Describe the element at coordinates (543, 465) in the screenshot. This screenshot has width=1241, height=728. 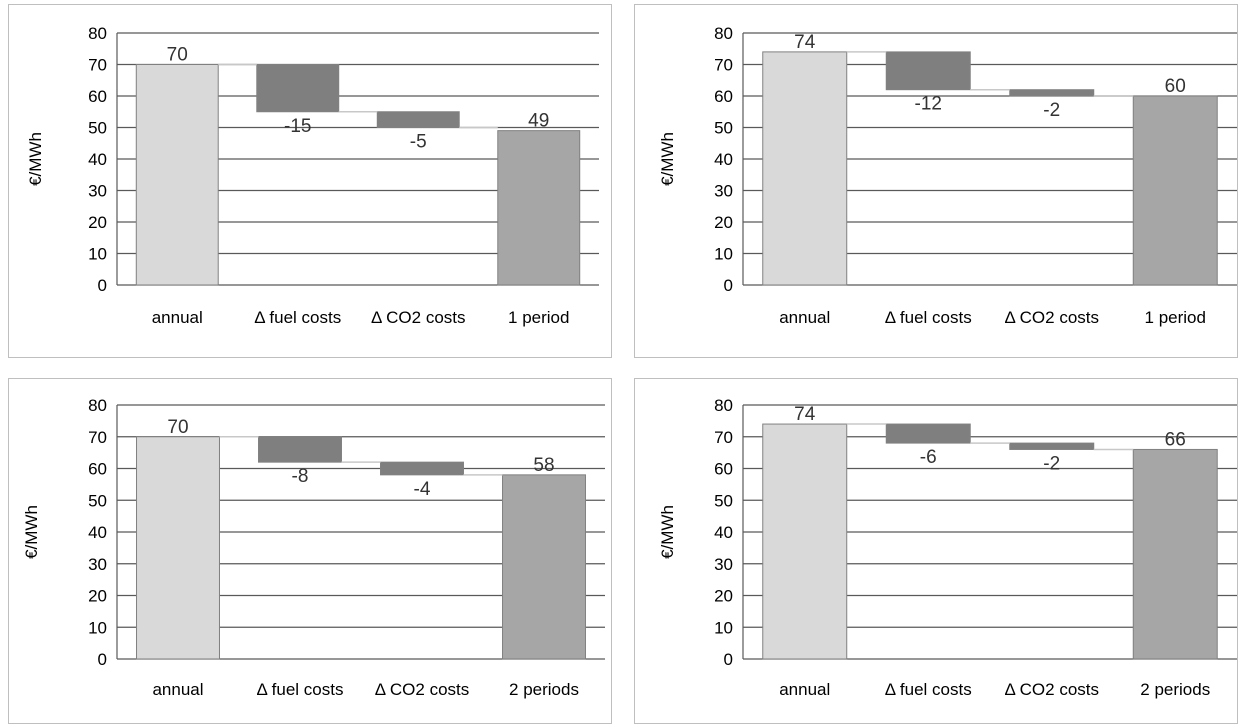
I see `data-label: 58` at that location.